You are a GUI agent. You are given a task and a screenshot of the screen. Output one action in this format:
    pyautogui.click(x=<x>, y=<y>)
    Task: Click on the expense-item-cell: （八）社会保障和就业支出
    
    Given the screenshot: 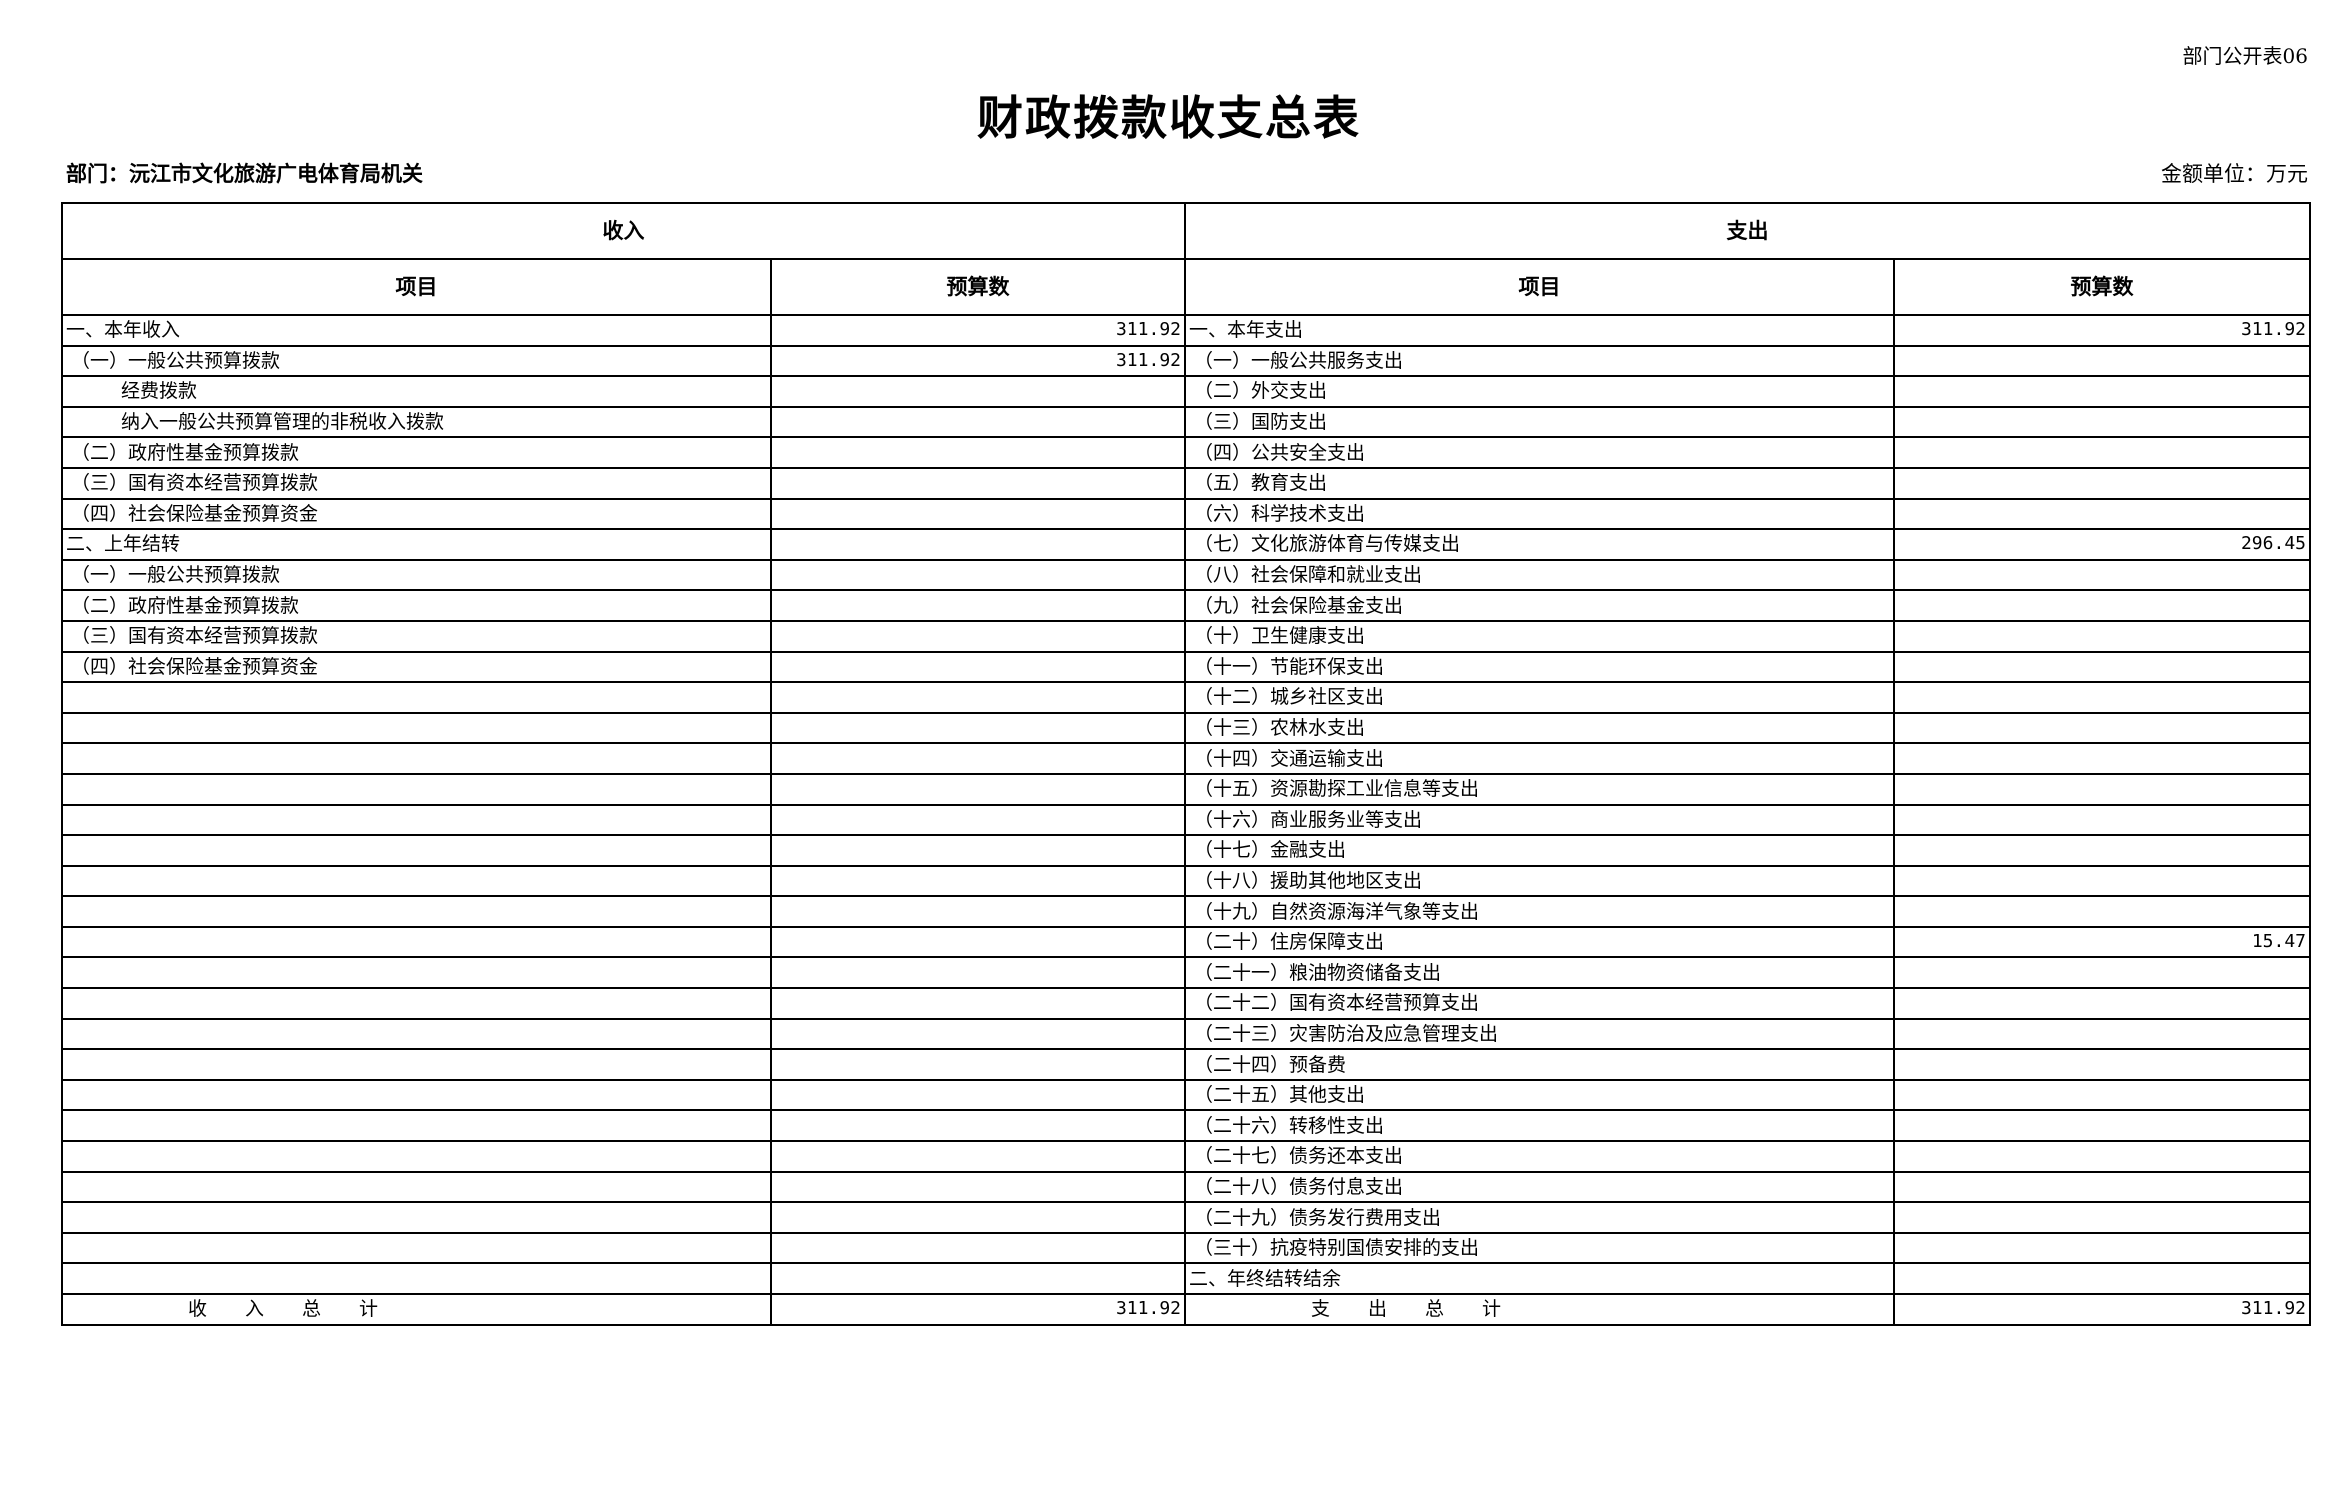 What is the action you would take?
    pyautogui.click(x=1539, y=575)
    